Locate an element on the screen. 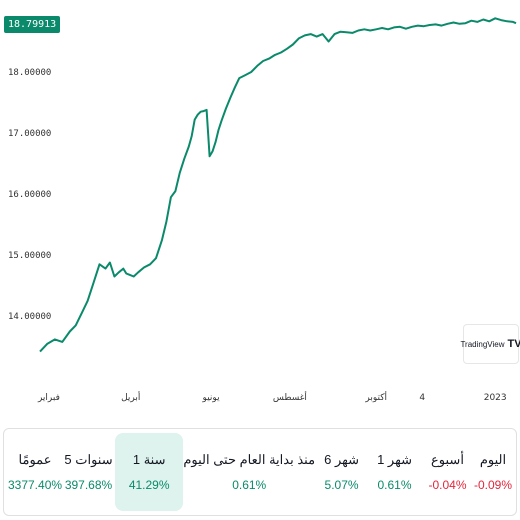  period-label: عمومًا is located at coordinates (35, 459).